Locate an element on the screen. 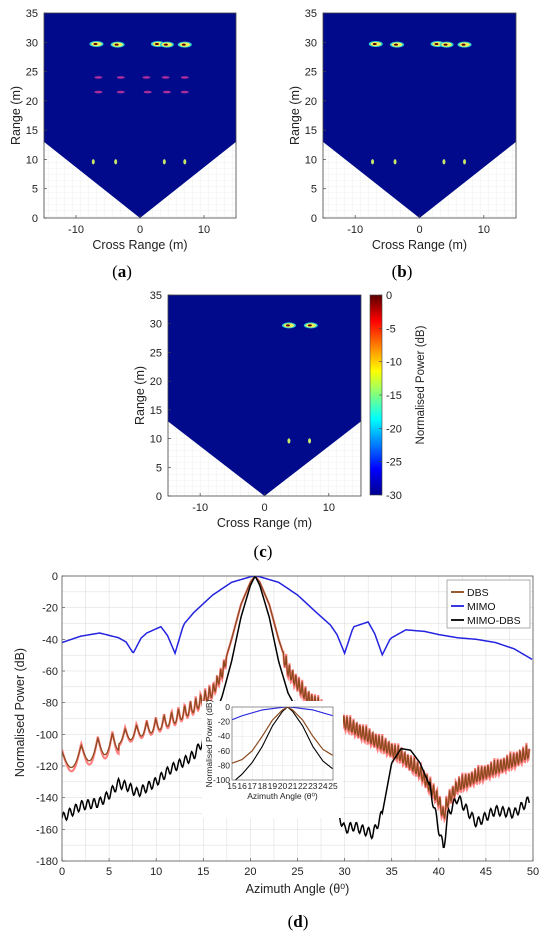  inset-x-tick-label: 22 is located at coordinates (303, 786).